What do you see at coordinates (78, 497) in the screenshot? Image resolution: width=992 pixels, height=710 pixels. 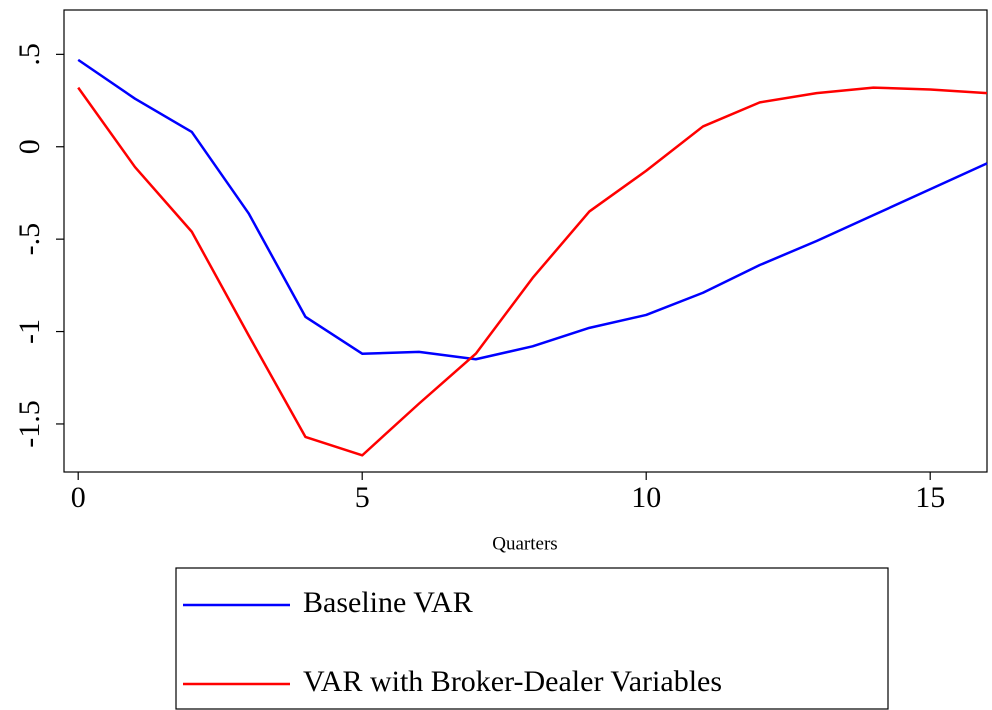 I see `x-tick-label: 0` at bounding box center [78, 497].